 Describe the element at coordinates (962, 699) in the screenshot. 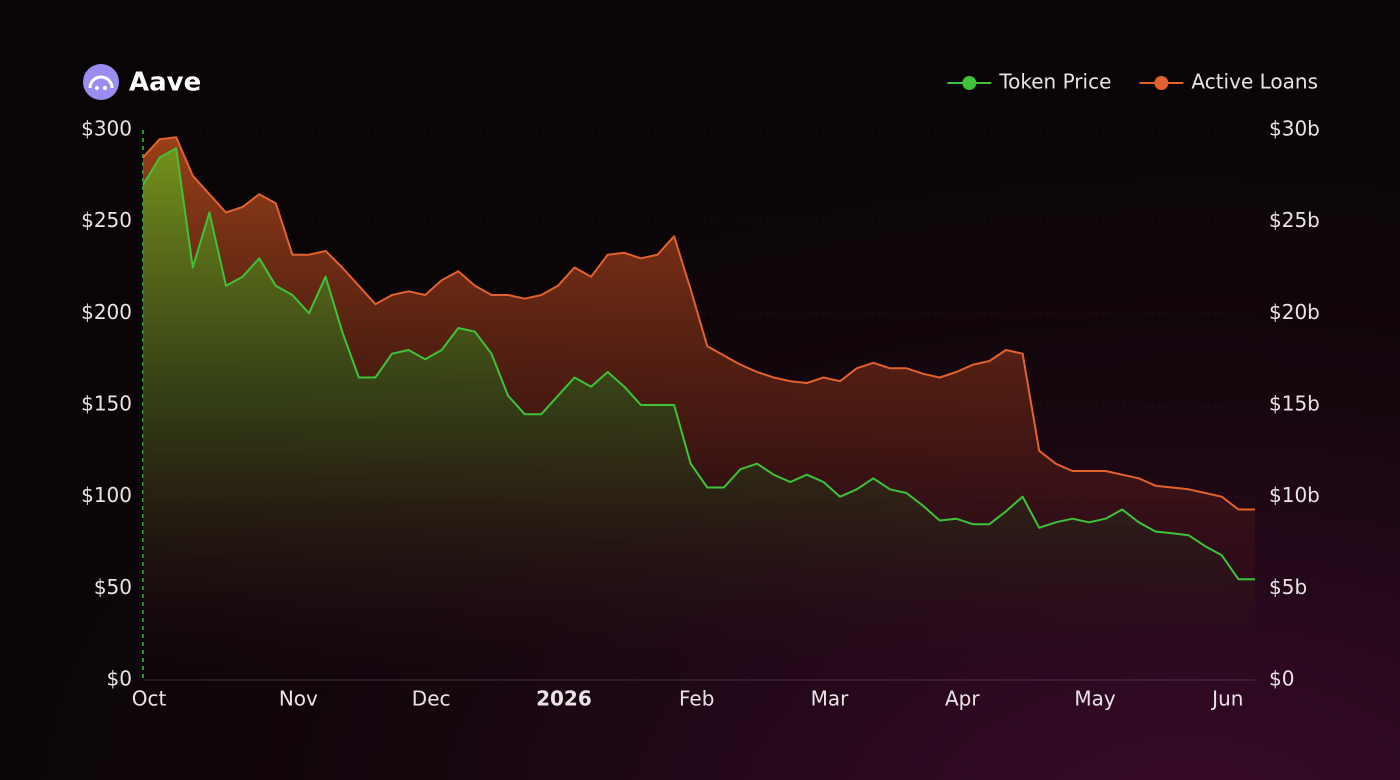

I see `x-tick-label: Apr` at that location.